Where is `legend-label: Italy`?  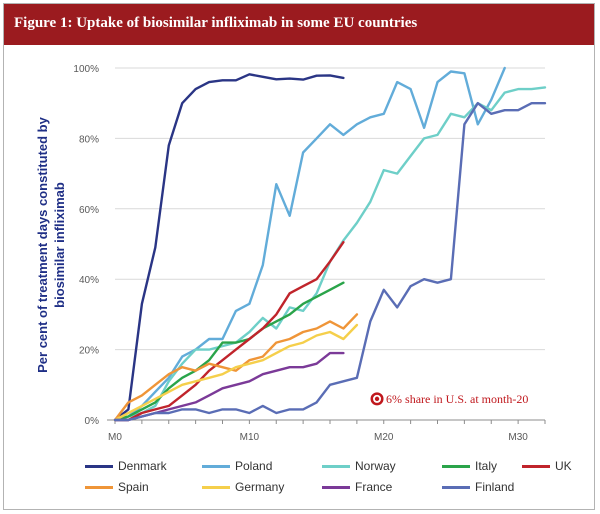 legend-label: Italy is located at coordinates (486, 466).